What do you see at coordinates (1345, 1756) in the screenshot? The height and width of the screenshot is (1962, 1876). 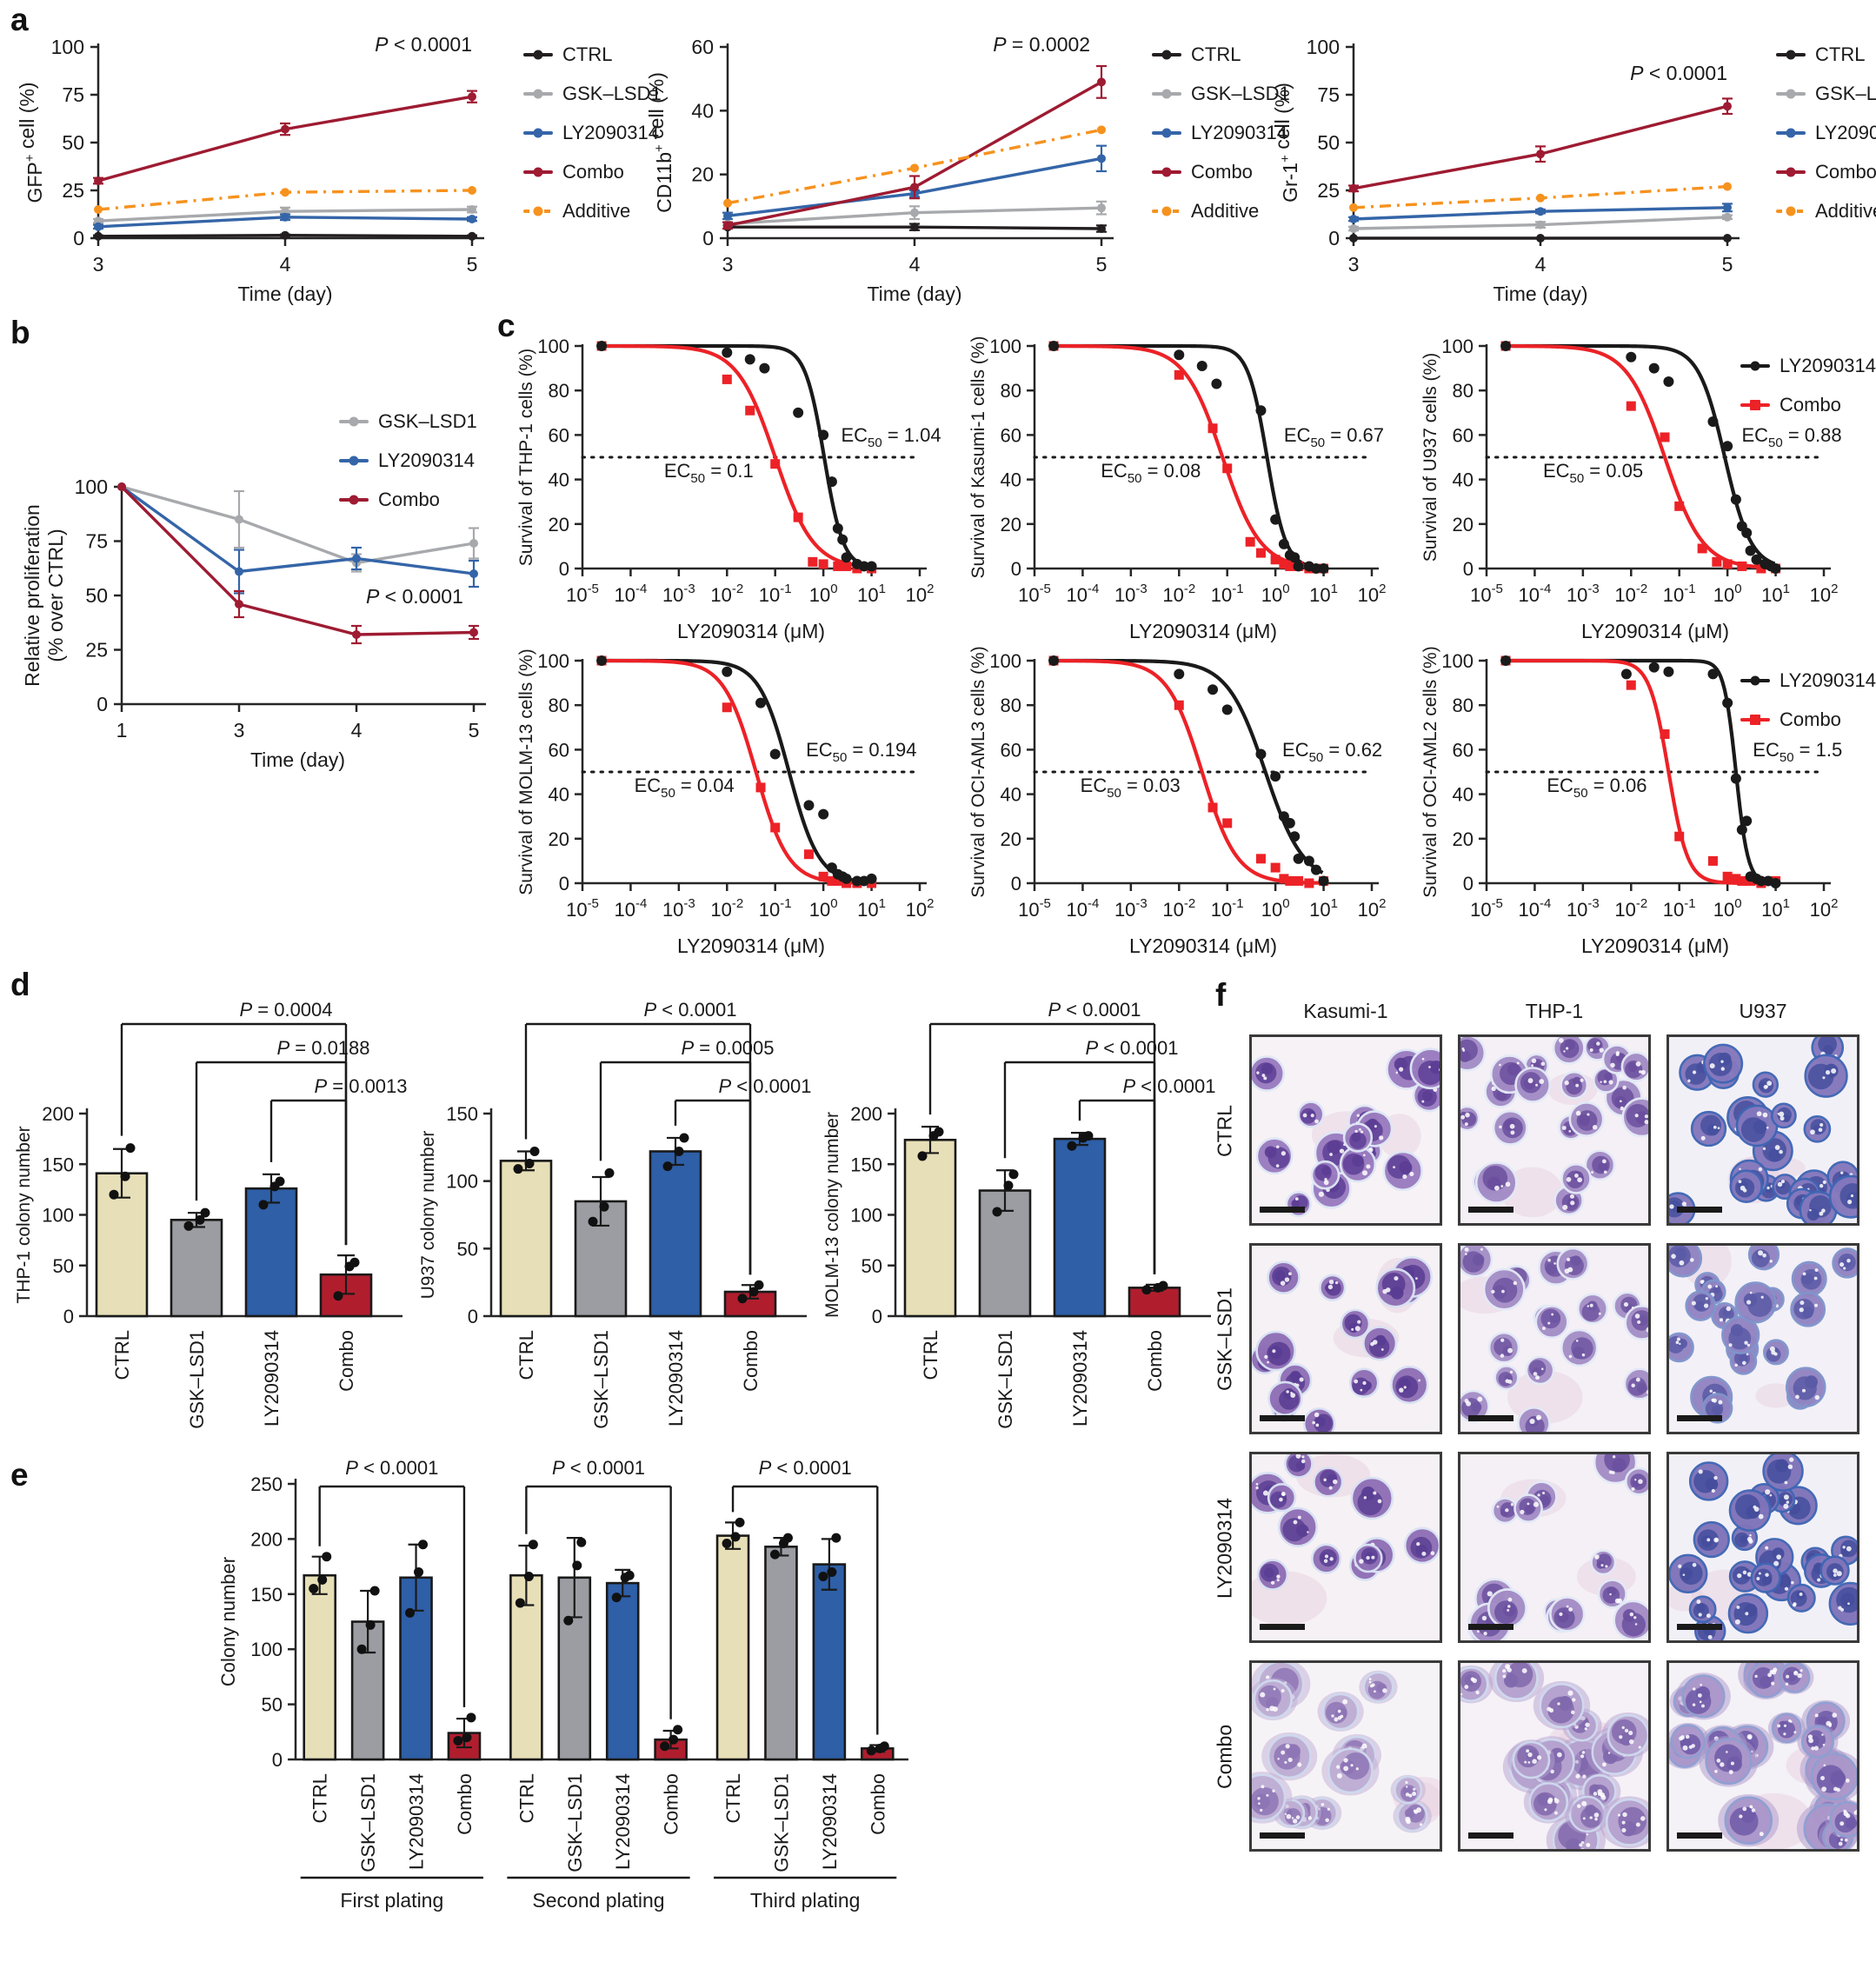 I see `micrograph-combo-kasumi1` at bounding box center [1345, 1756].